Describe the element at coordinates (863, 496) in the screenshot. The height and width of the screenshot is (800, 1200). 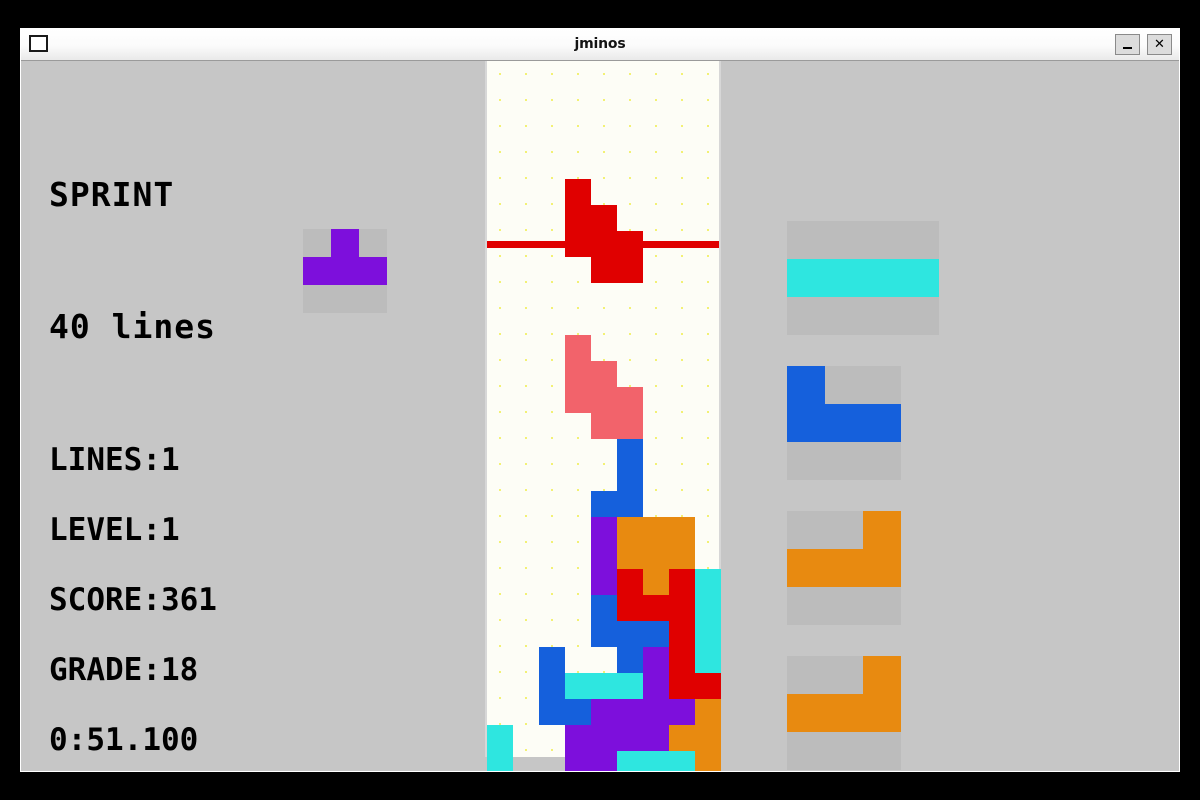
I see `next-piece-queue` at that location.